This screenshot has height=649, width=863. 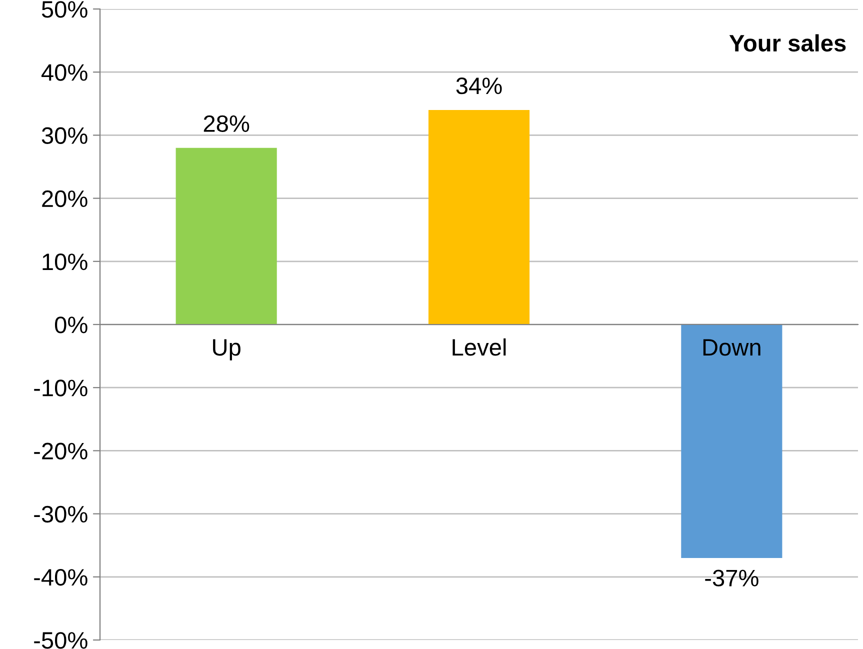 What do you see at coordinates (731, 347) in the screenshot?
I see `x-tick-label: Down` at bounding box center [731, 347].